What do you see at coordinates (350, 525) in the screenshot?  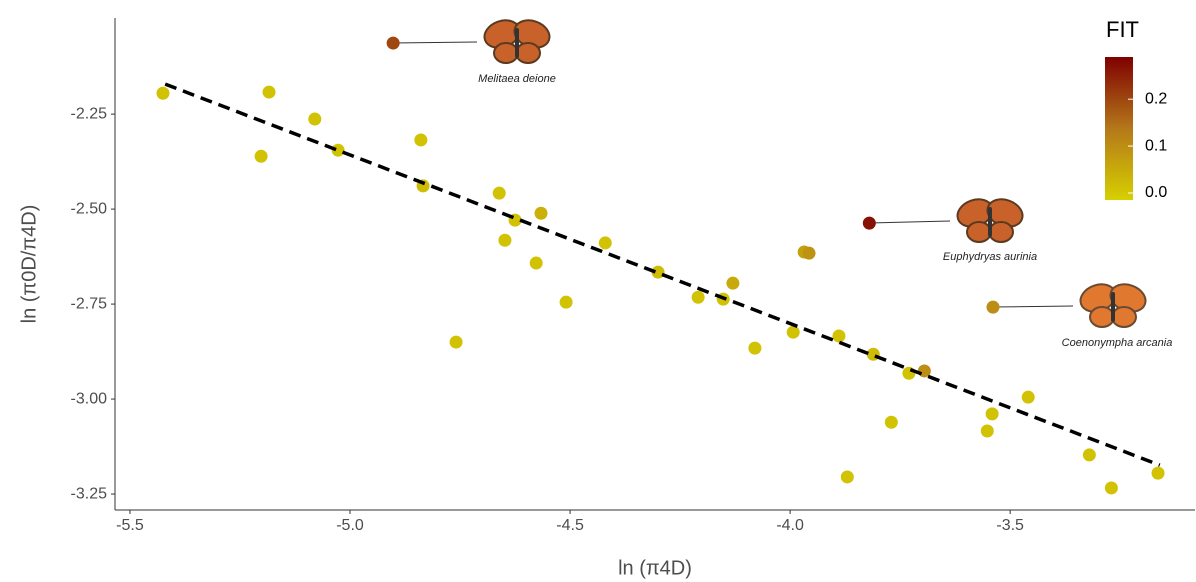 I see `x-tick-label: -5.0` at bounding box center [350, 525].